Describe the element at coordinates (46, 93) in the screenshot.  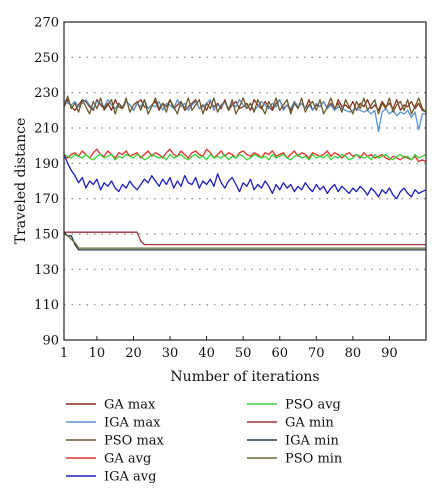
I see `y-tick-label: 230` at that location.